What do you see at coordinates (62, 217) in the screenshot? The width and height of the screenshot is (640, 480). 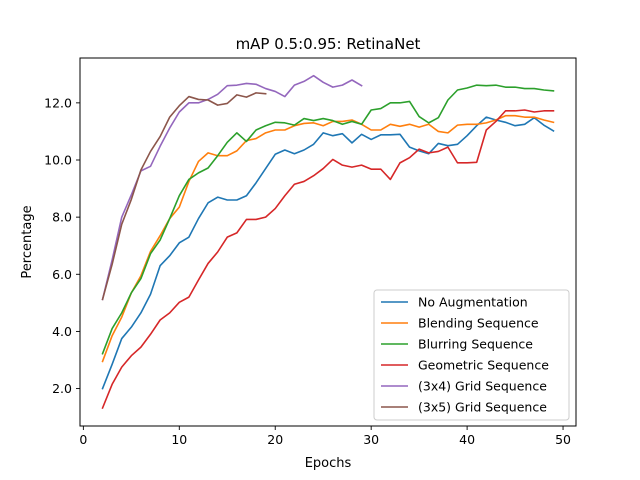 I see `y-tick-label: 8.0` at bounding box center [62, 217].